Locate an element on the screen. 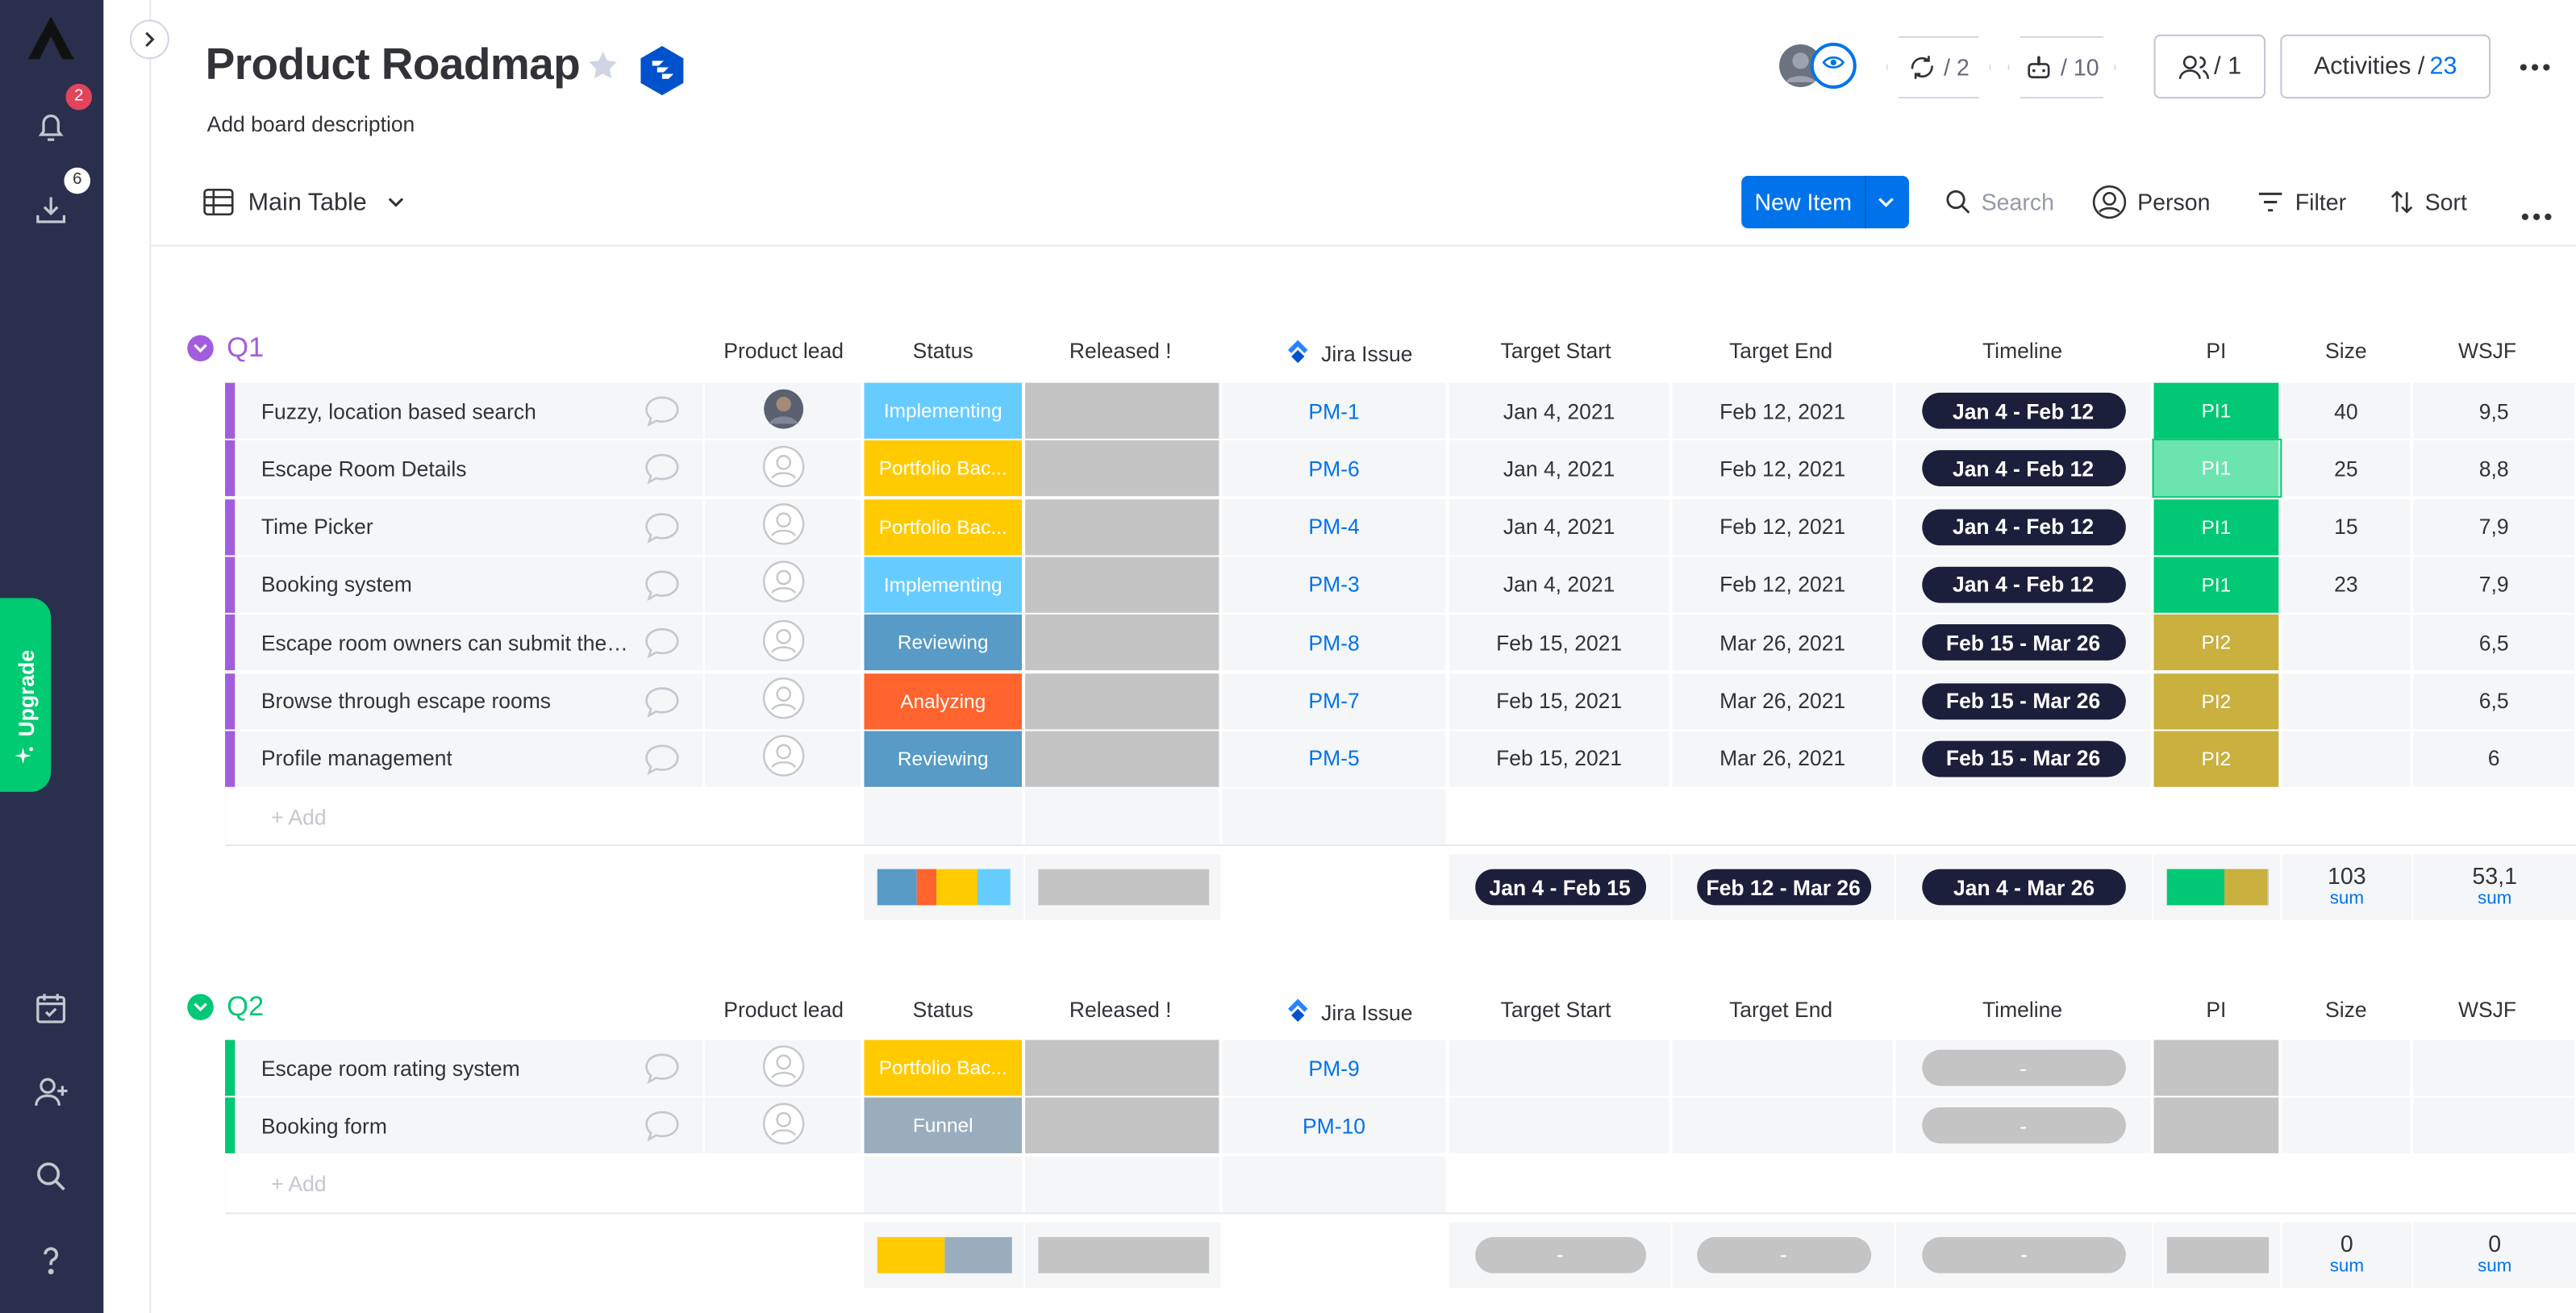  status-cell: Implementing is located at coordinates (944, 585).